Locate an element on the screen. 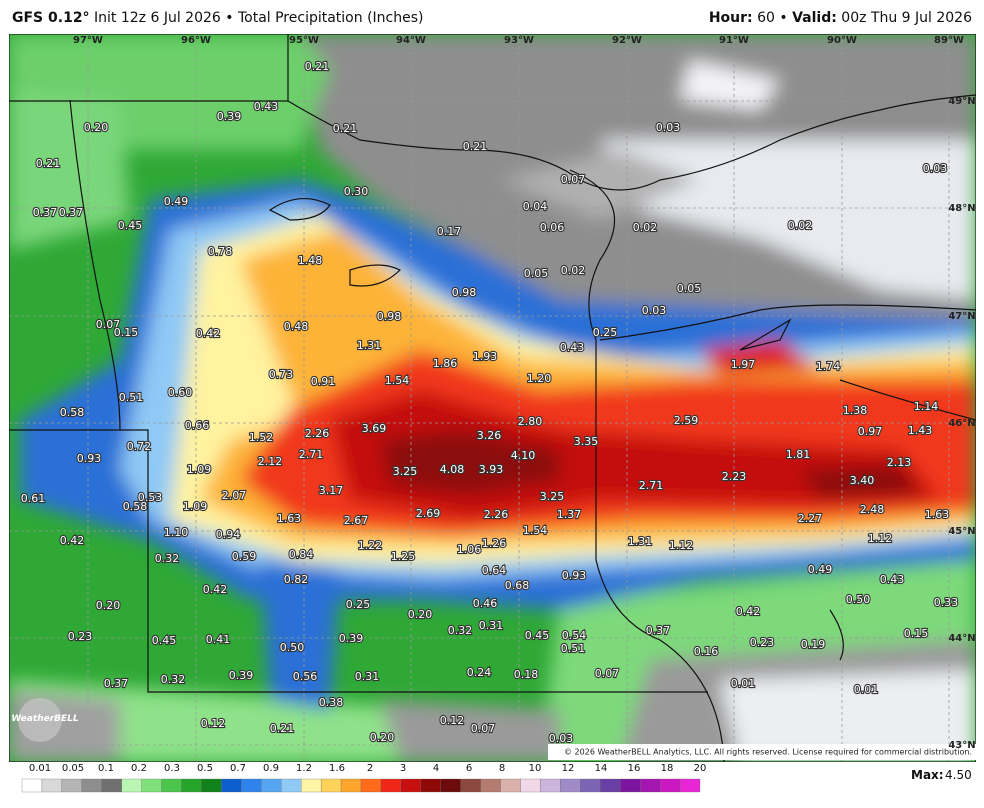  colorbar-label: 18 is located at coordinates (667, 768).